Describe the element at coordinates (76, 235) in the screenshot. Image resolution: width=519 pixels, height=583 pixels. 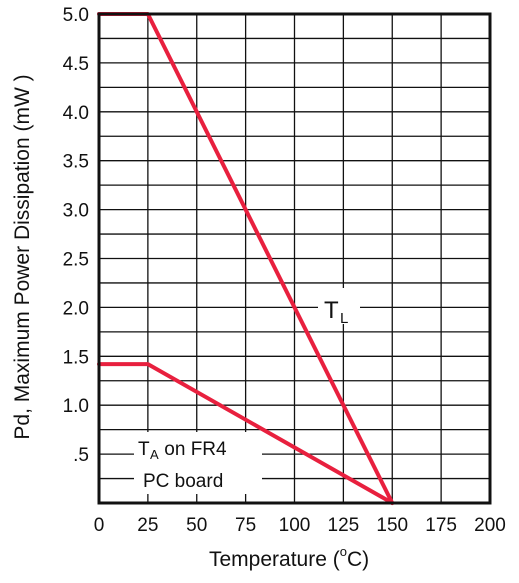
I see `y-tick-labels: .5 1.0 1.5 2.0 2.5 3.0 3.5 4.0 4.5 5.0` at that location.